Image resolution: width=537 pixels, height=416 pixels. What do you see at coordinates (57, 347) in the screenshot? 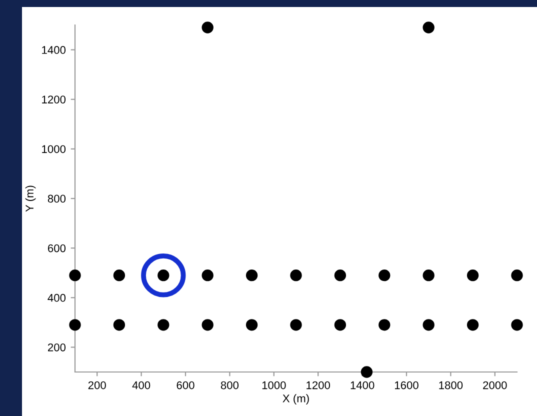
I see `y-tick-label: 200` at bounding box center [57, 347].